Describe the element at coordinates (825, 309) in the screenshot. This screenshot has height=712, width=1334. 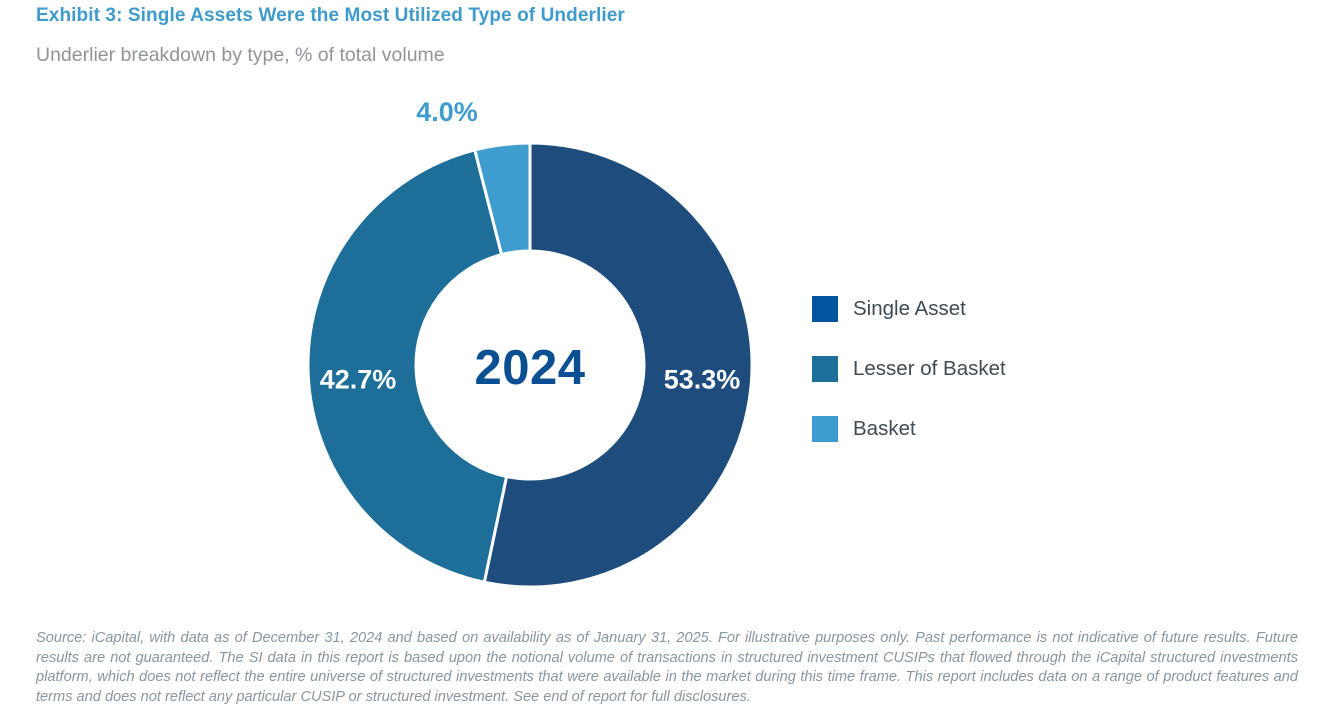
I see `legend-swatch-single-asset` at that location.